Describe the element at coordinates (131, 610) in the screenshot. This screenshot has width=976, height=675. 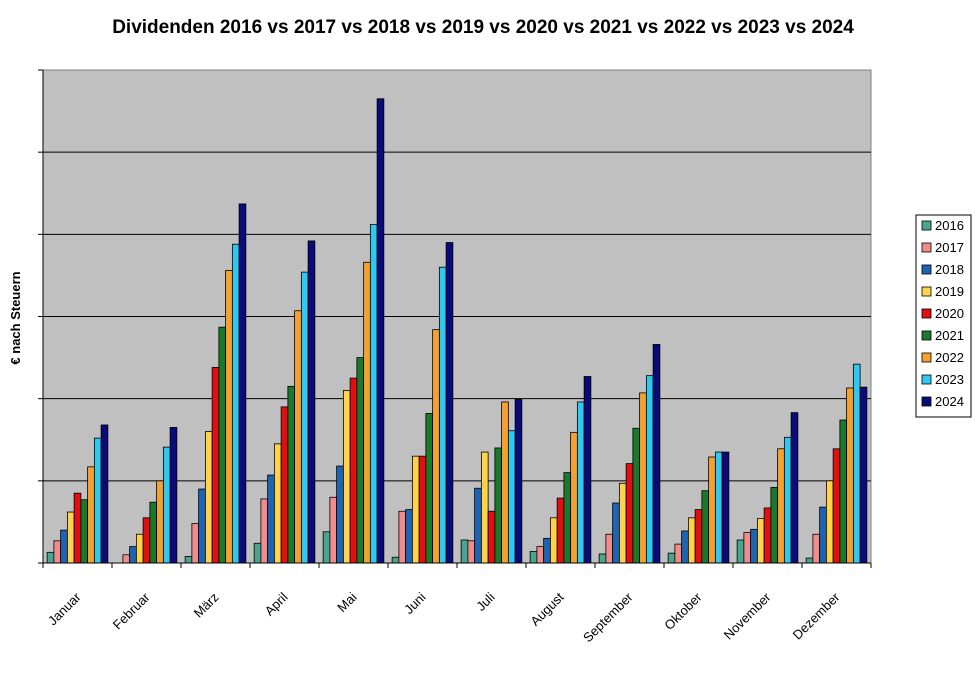
I see `x-tick-label: Februar` at that location.